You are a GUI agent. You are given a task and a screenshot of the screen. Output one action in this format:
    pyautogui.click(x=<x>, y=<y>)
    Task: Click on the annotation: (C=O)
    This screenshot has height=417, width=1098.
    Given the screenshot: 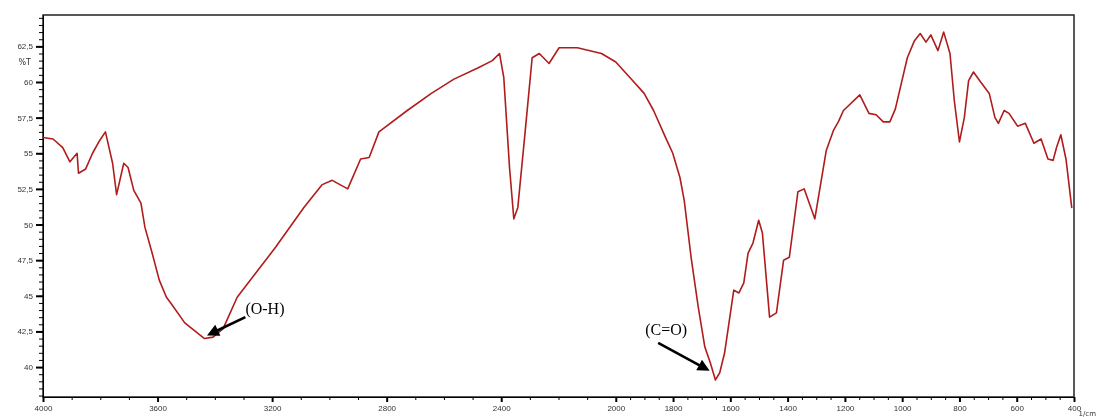 What is the action you would take?
    pyautogui.click(x=666, y=329)
    